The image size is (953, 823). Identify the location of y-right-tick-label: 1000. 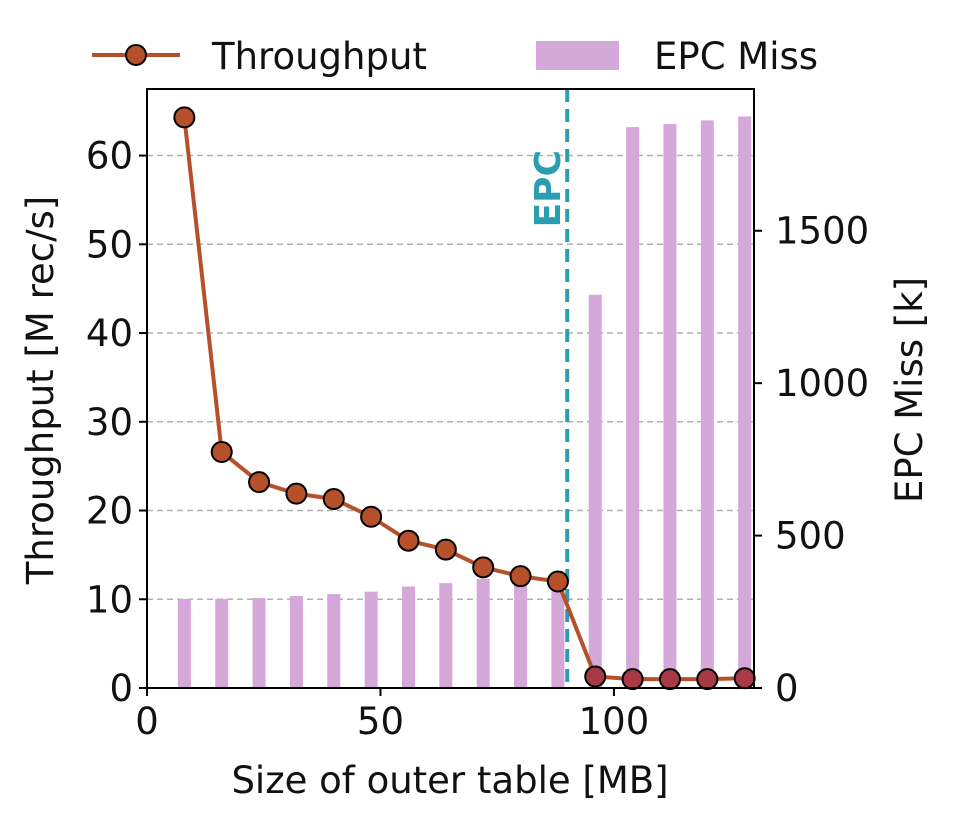
(822, 383).